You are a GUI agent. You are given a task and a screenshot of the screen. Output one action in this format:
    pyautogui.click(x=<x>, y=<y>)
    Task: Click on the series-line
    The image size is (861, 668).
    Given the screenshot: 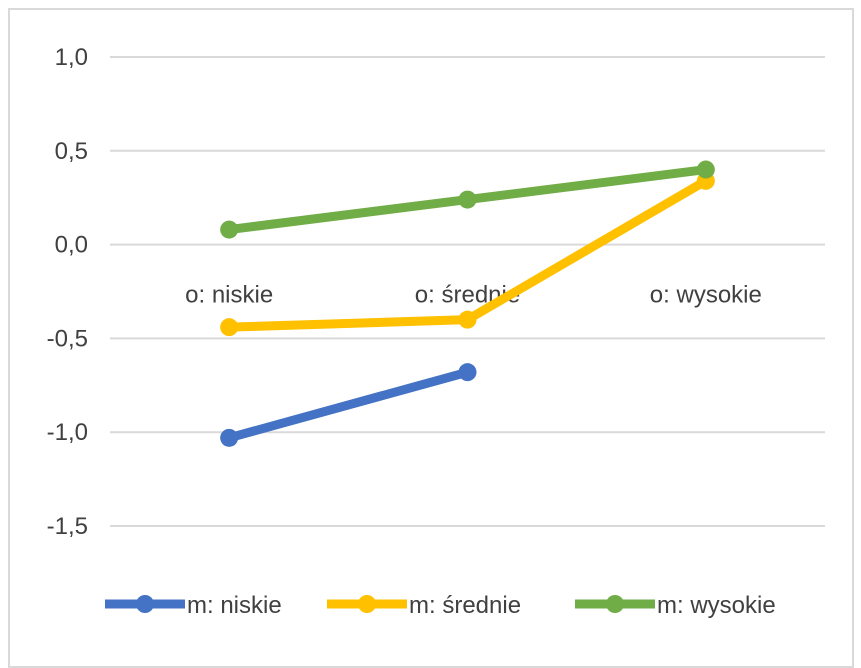 What is the action you would take?
    pyautogui.click(x=348, y=405)
    